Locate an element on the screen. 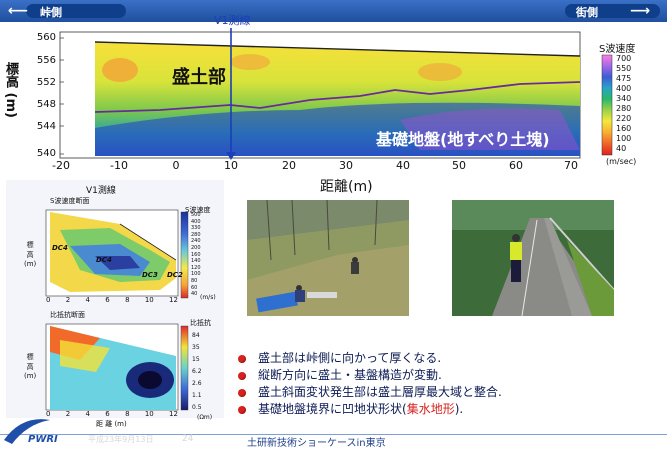 The width and height of the screenshot is (667, 449). lower-region-label: 基礎地盤(地すべり土塊) is located at coordinates (463, 139).